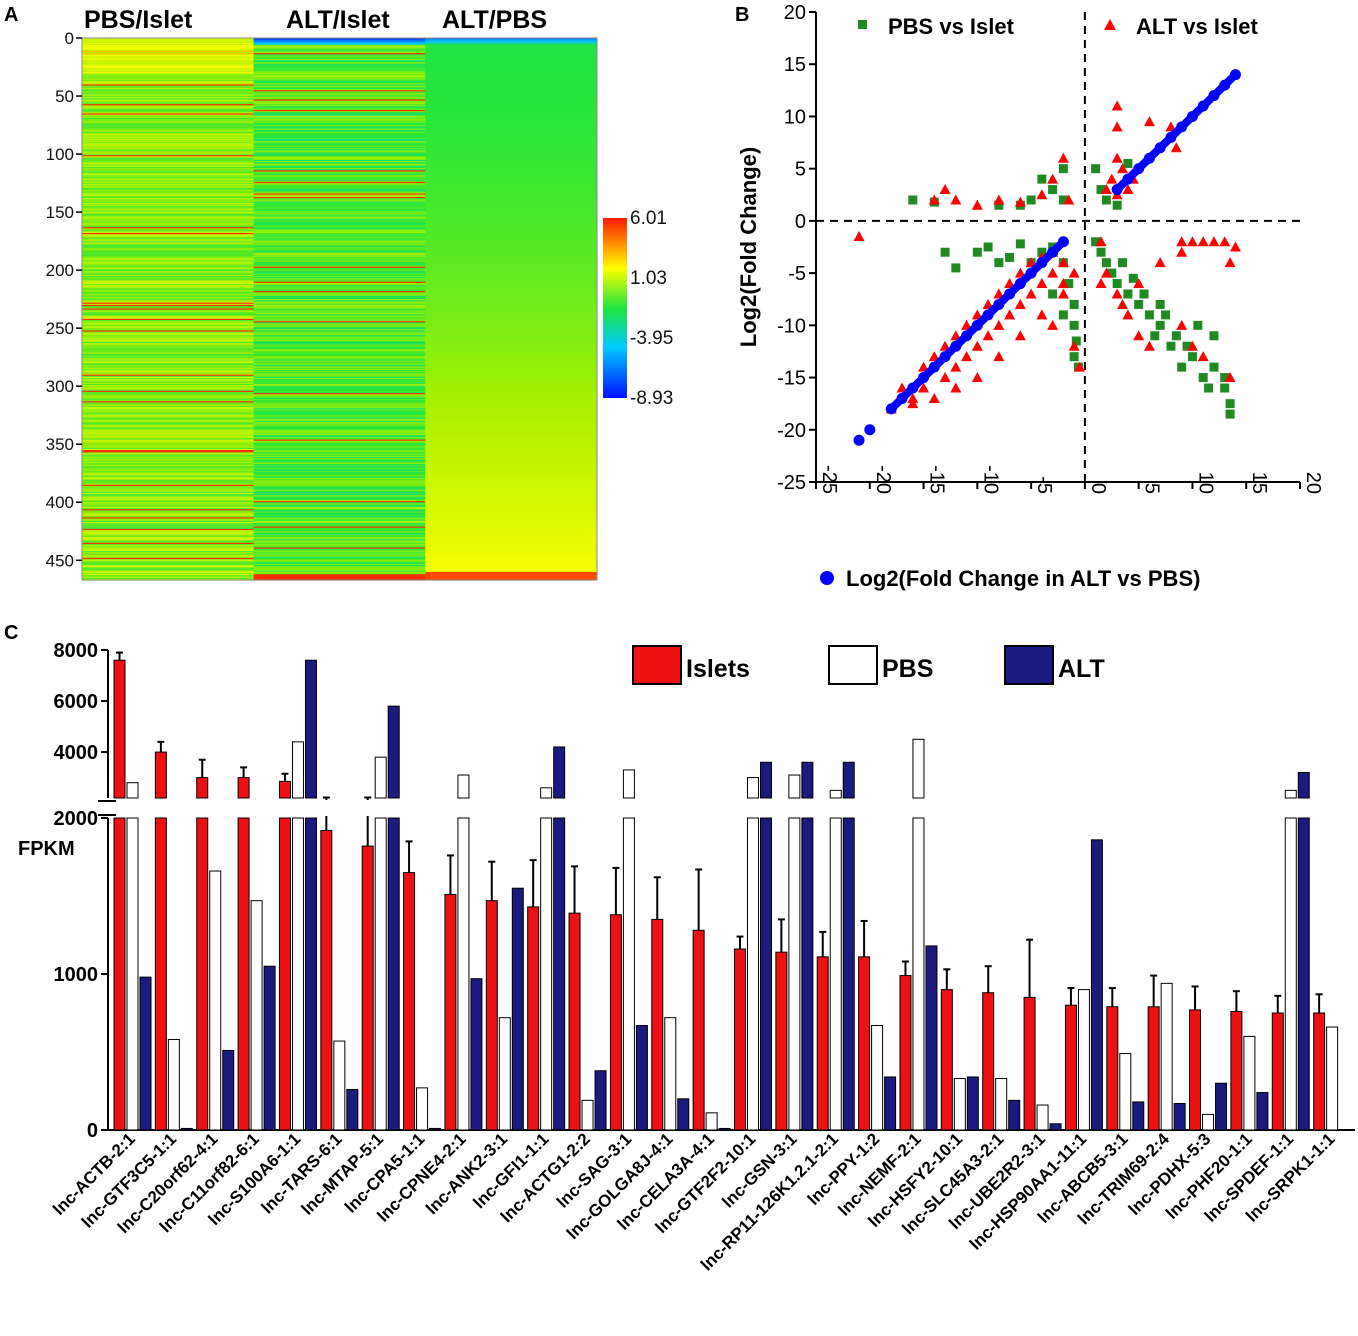  I want to click on x-tick-label: -15, so click(937, 479).